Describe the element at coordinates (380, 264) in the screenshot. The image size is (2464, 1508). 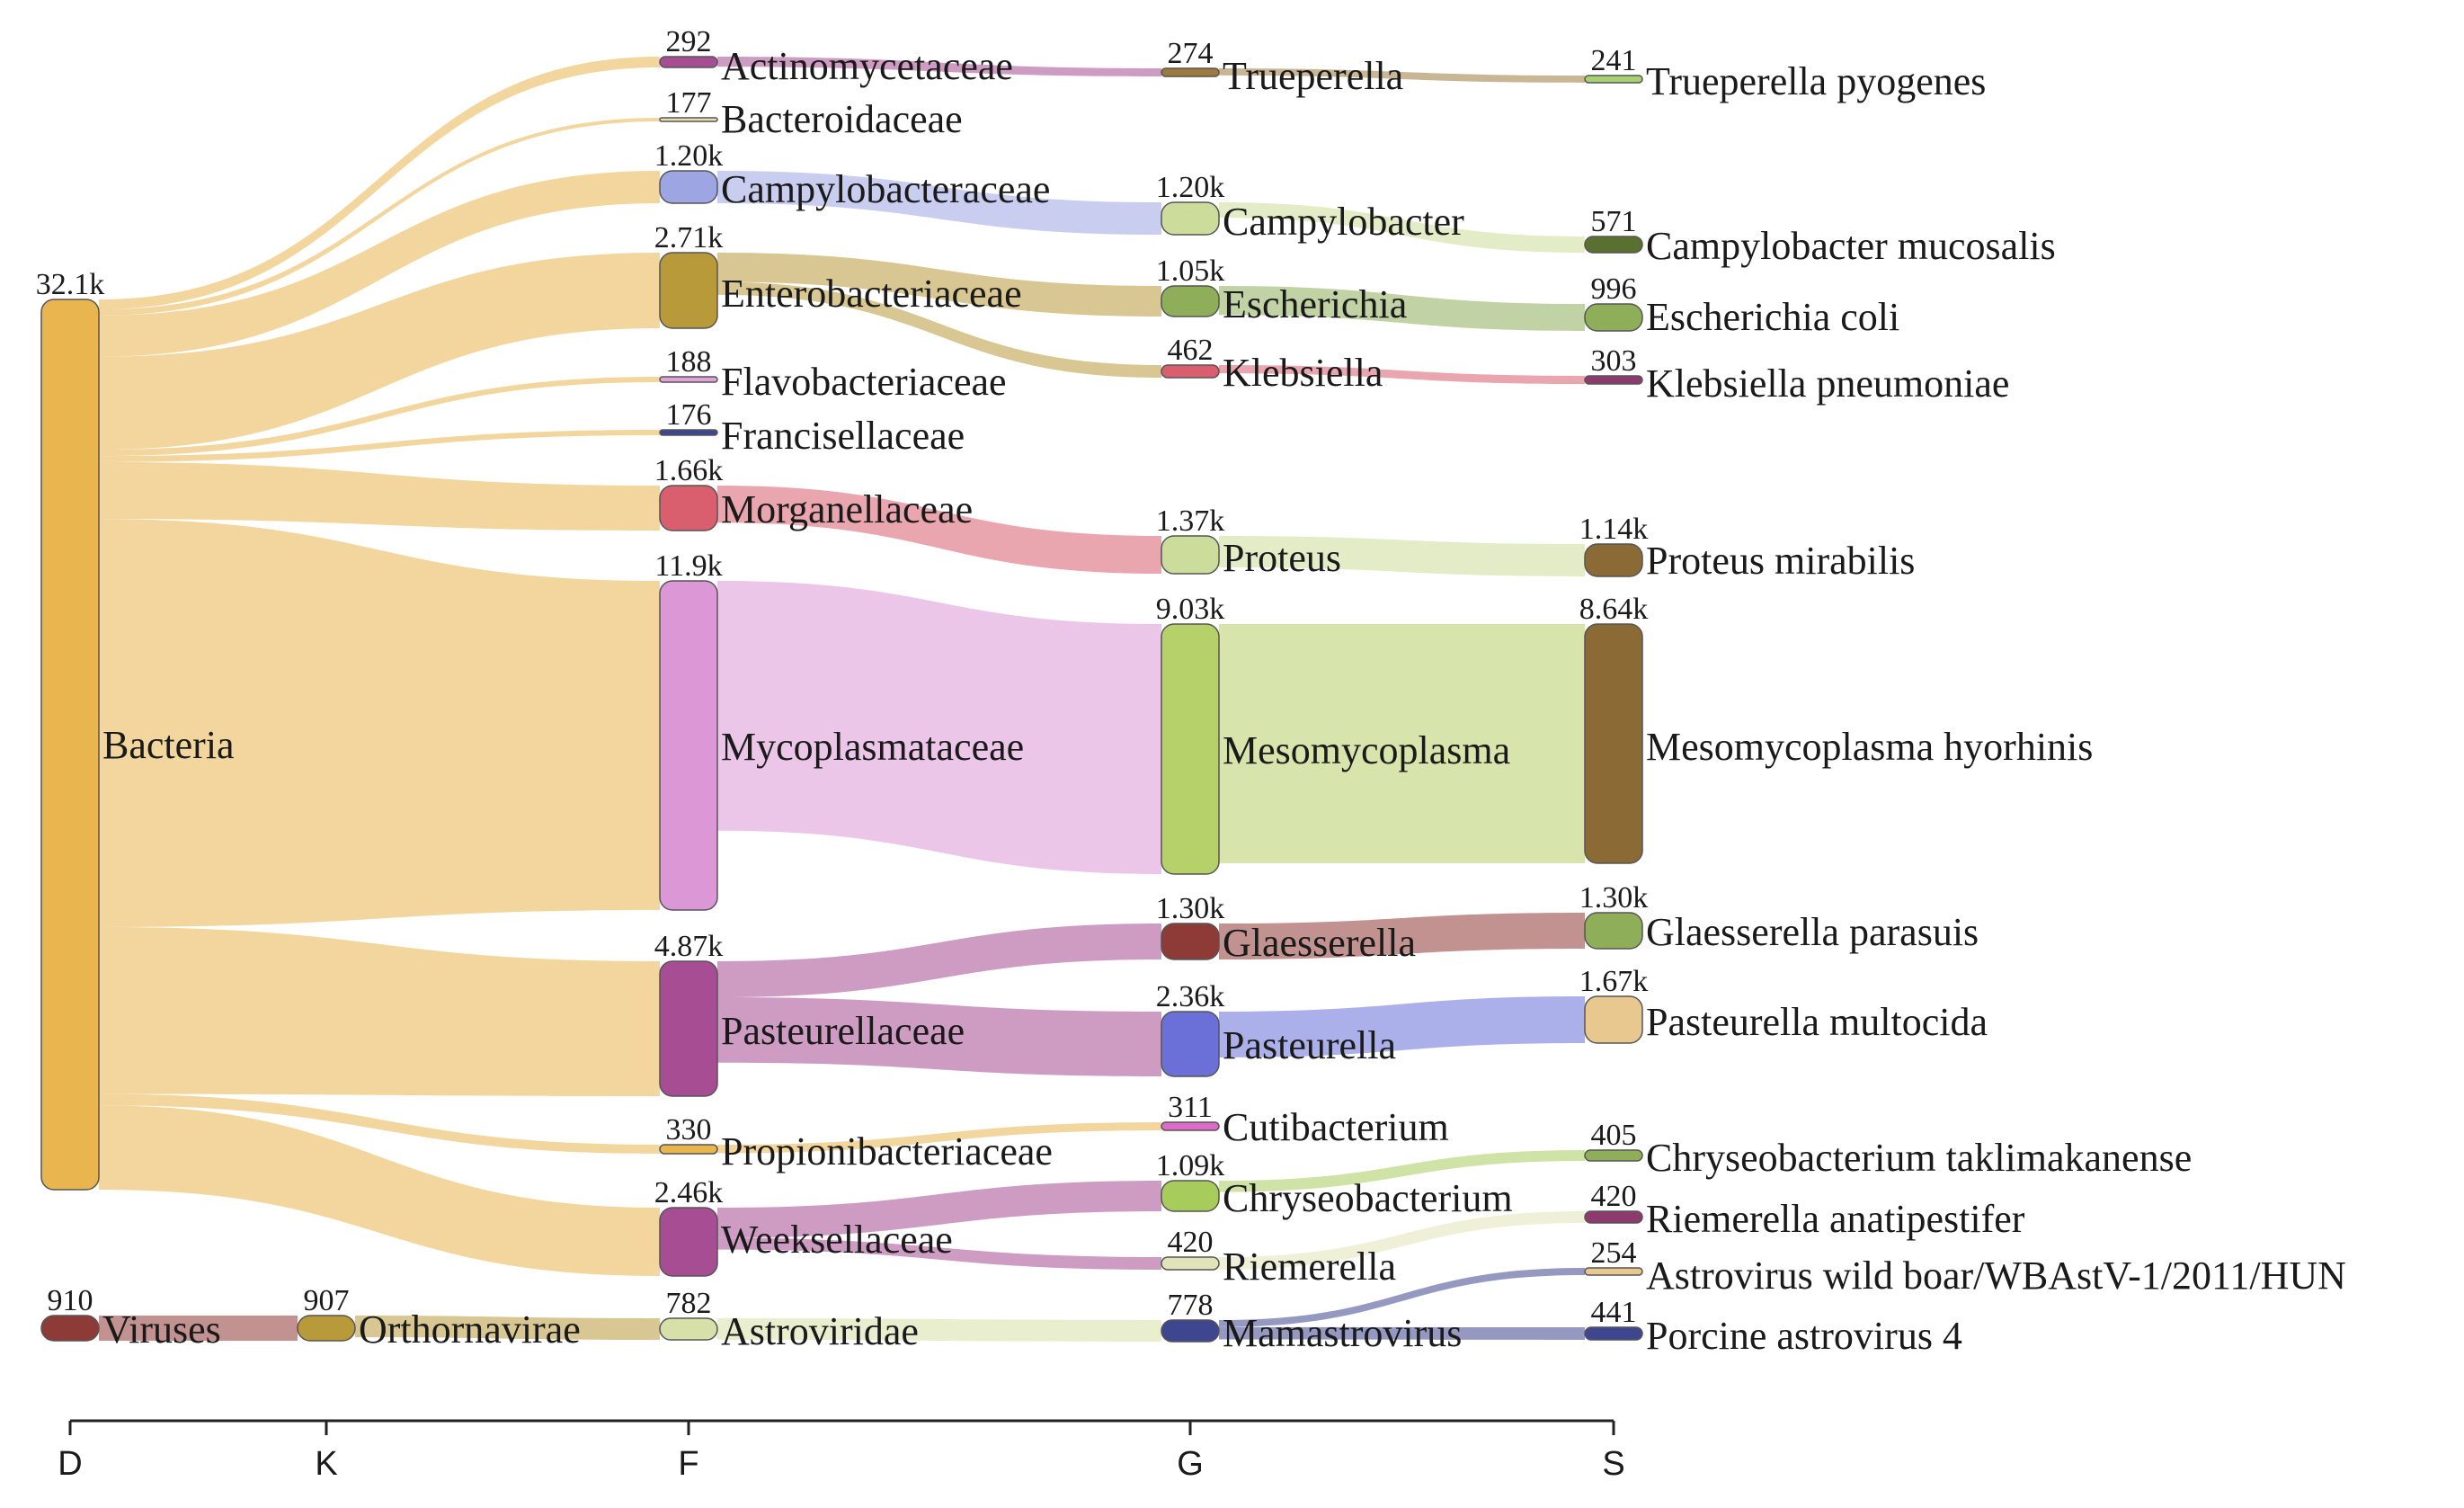
I see `link-bacteria-to-campylobacteraceae` at that location.